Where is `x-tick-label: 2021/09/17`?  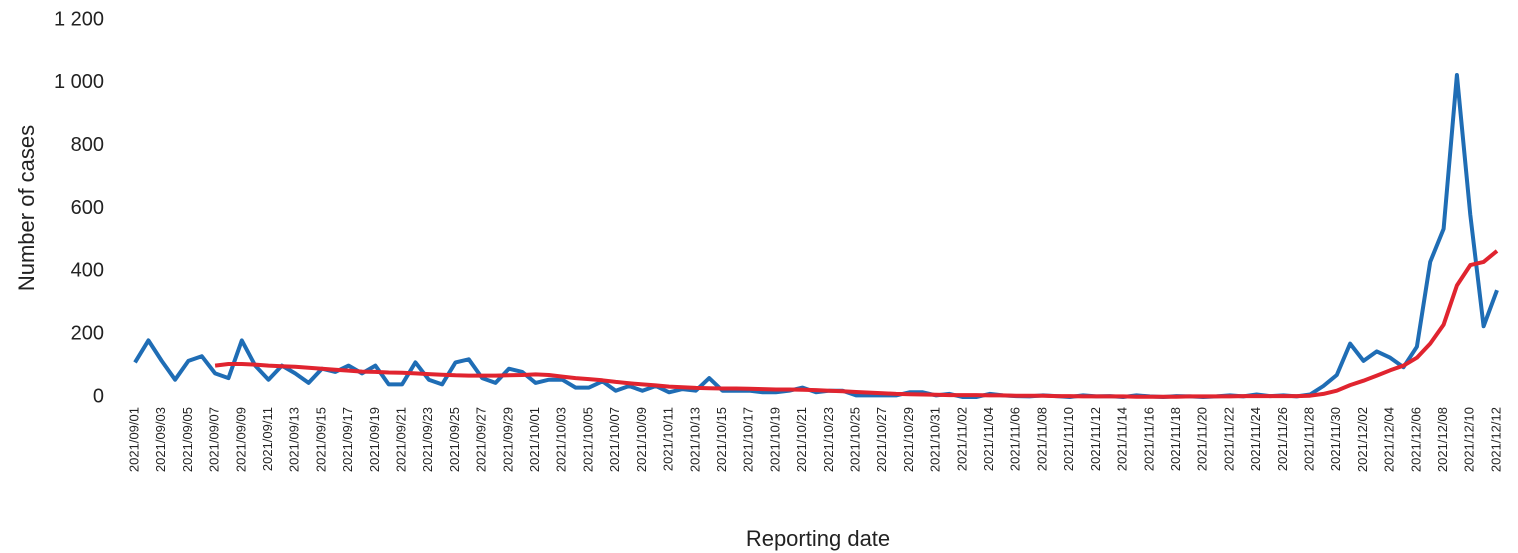 x-tick-label: 2021/09/17 is located at coordinates (347, 439).